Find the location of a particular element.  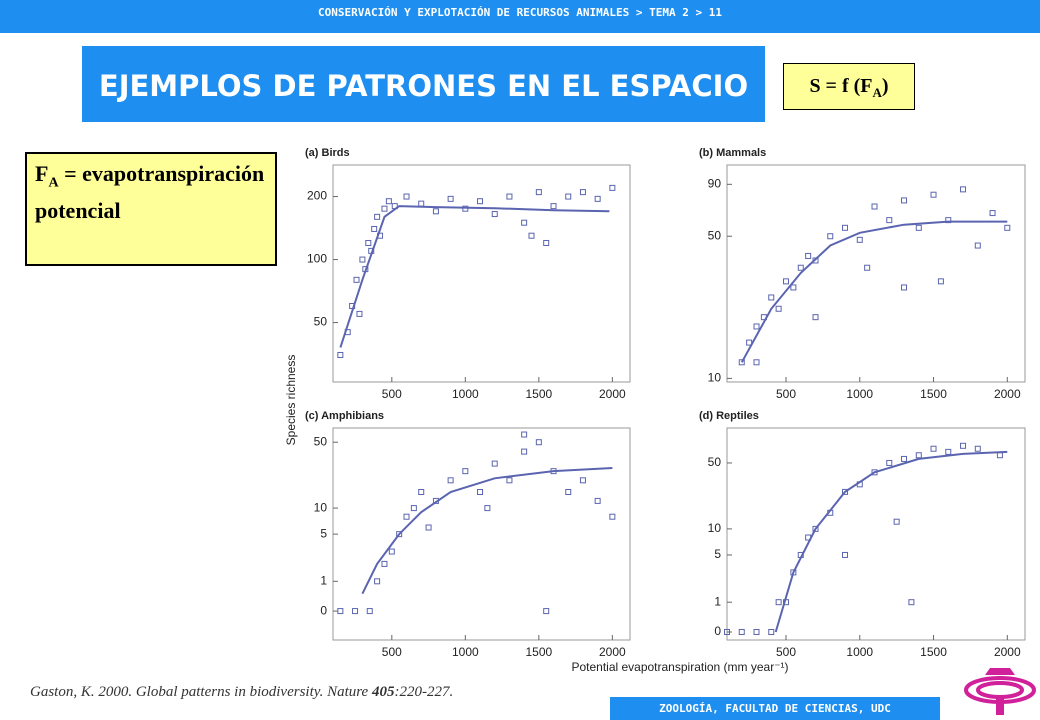

y-tick-label: 1 is located at coordinates (323, 580).